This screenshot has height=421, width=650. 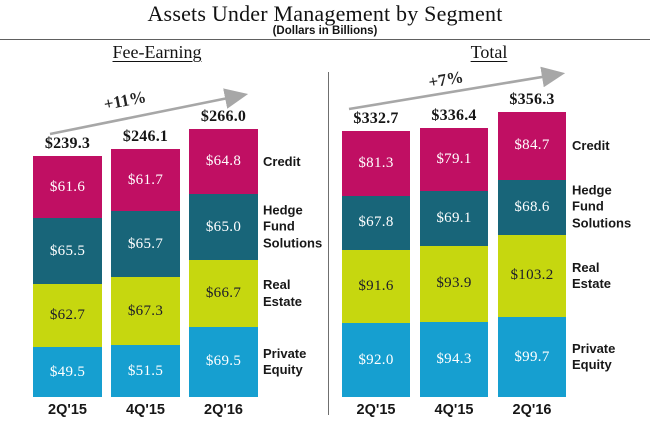 I want to click on bar-total-label: $239.3, so click(x=67, y=144).